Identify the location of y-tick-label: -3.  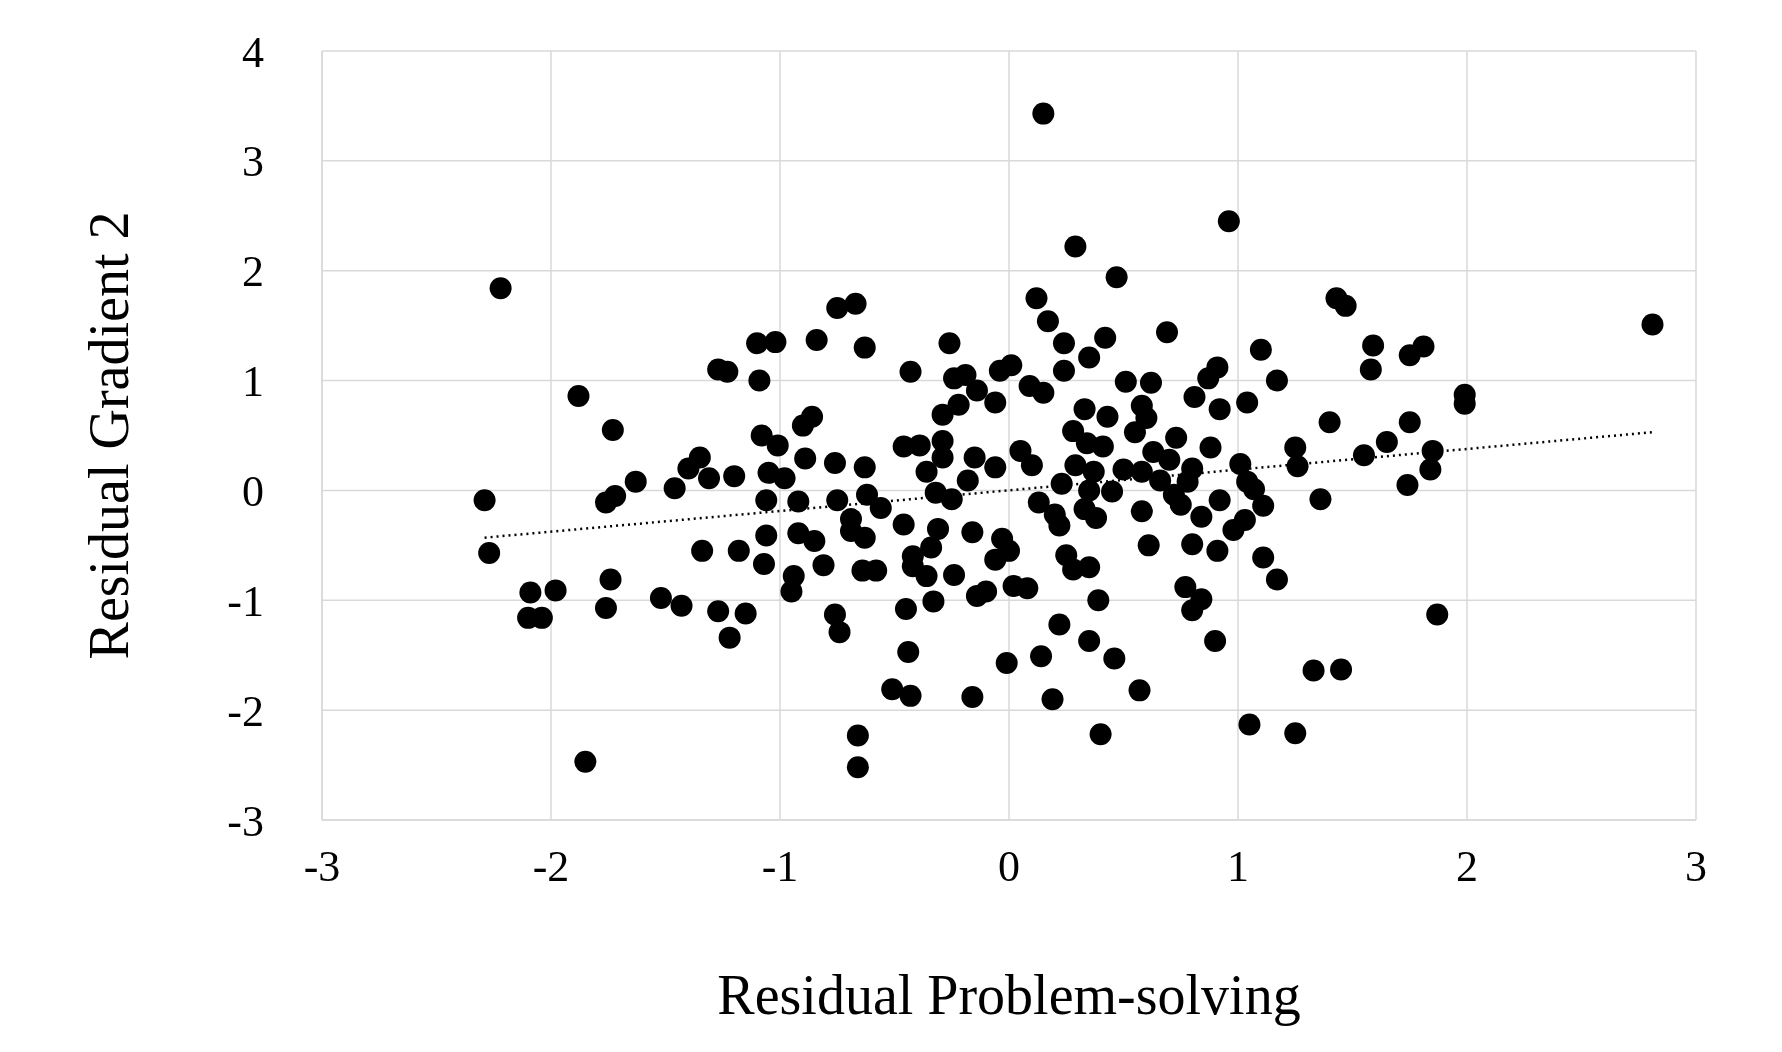
(245, 821).